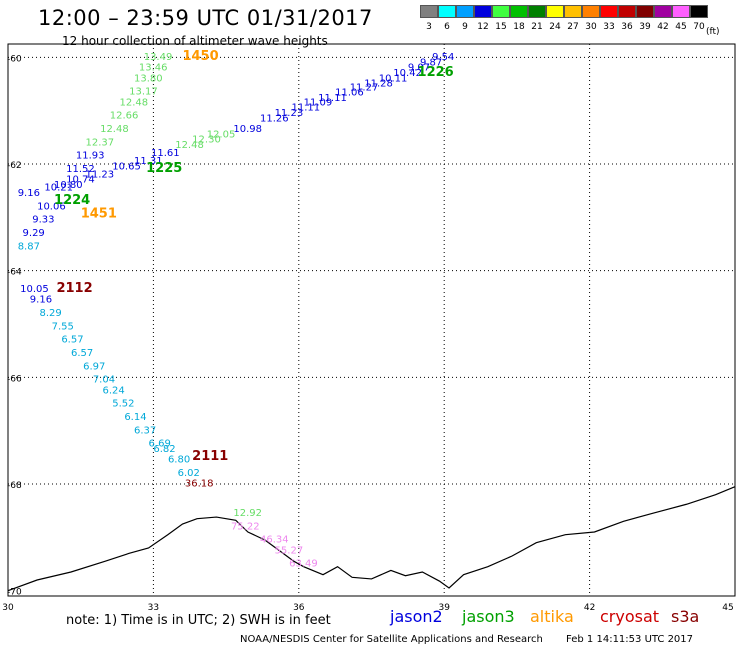 The image size is (740, 650). I want to click on scale-label: 12, so click(483, 27).